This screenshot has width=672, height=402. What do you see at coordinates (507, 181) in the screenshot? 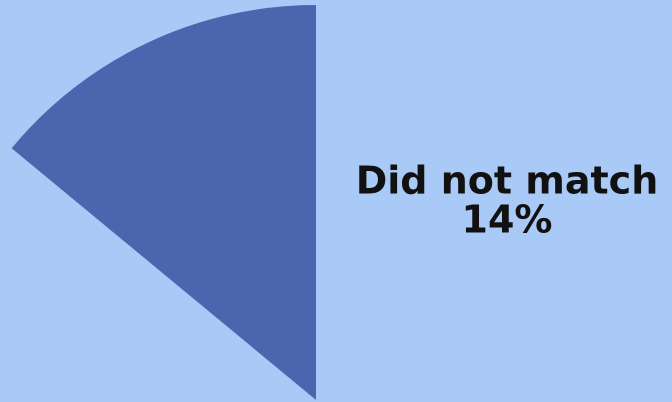
I see `slice-label: Did not match` at bounding box center [507, 181].